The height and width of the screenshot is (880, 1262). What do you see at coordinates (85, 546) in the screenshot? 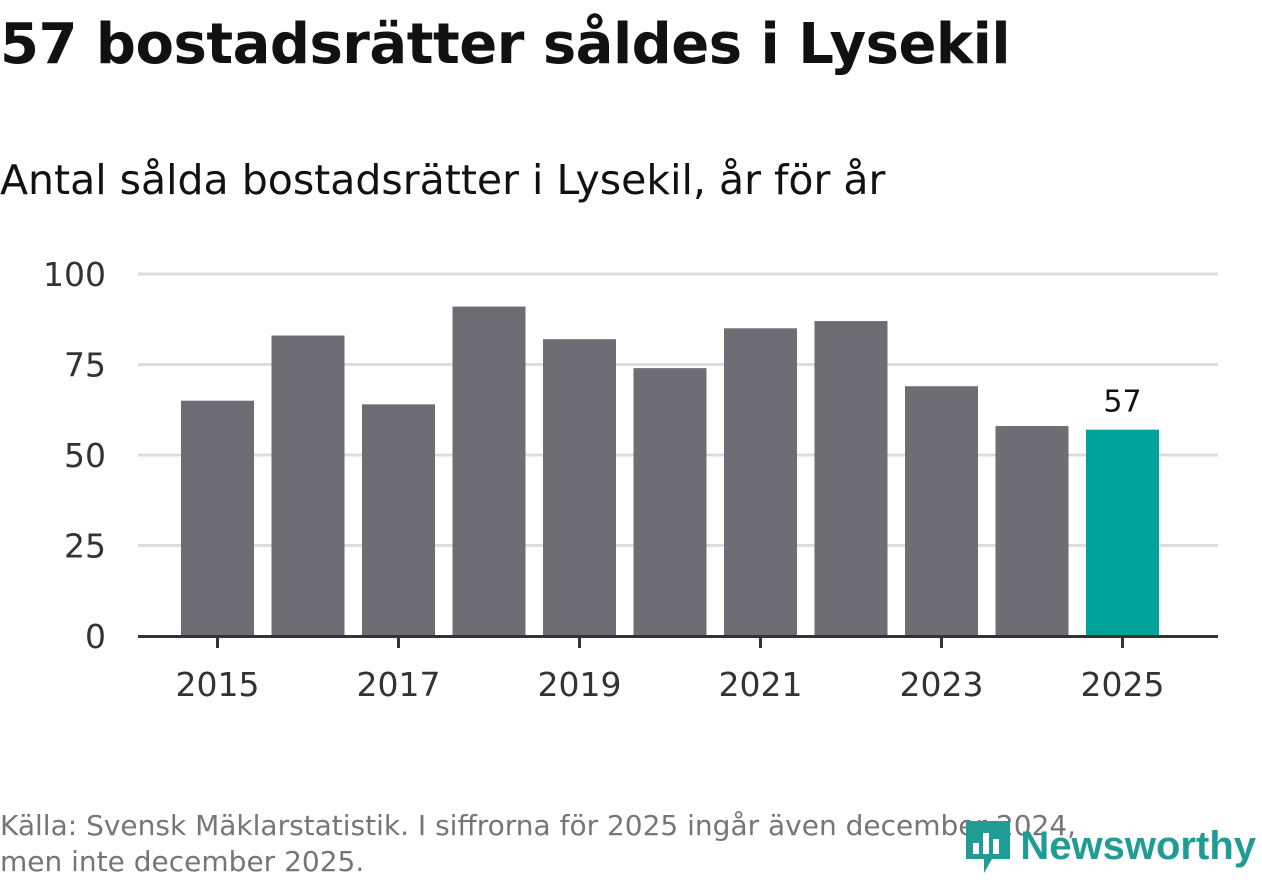
I see `y-tick-label: 25` at bounding box center [85, 546].